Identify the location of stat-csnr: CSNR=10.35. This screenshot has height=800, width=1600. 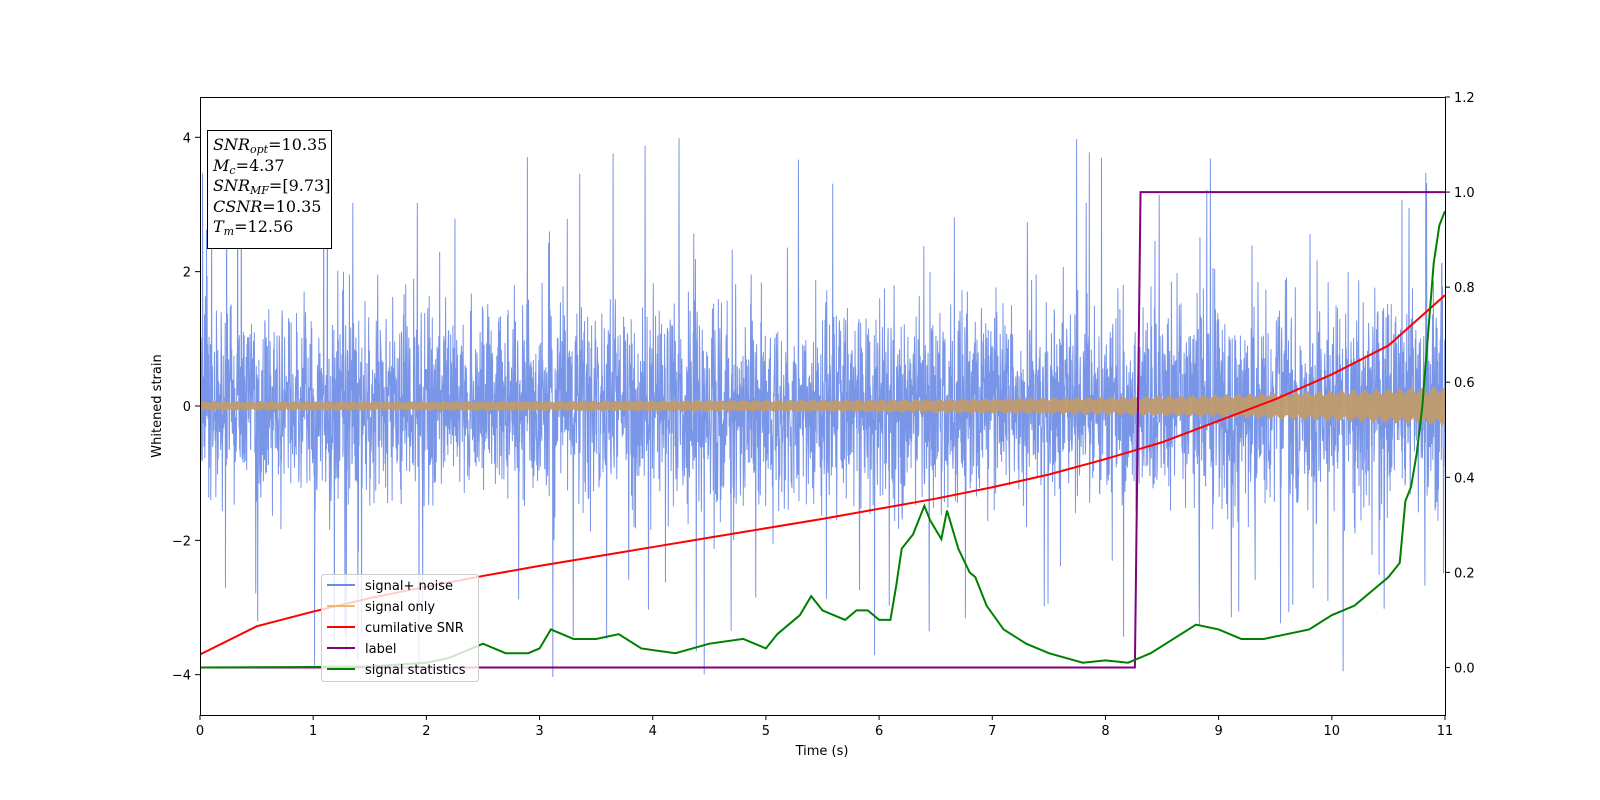
(272, 207).